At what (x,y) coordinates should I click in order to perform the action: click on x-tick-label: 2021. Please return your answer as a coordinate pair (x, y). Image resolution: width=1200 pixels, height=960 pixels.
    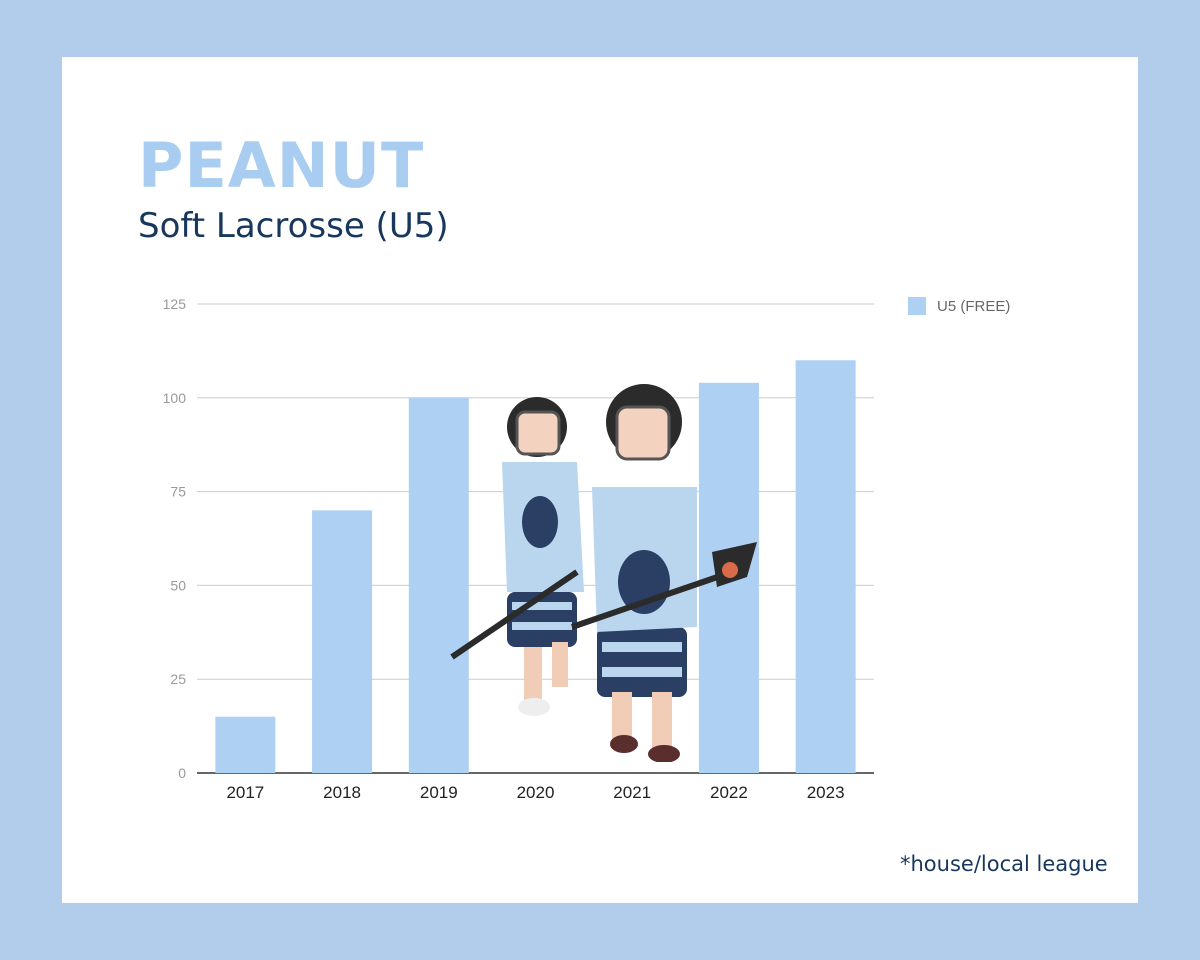
    Looking at the image, I should click on (632, 792).